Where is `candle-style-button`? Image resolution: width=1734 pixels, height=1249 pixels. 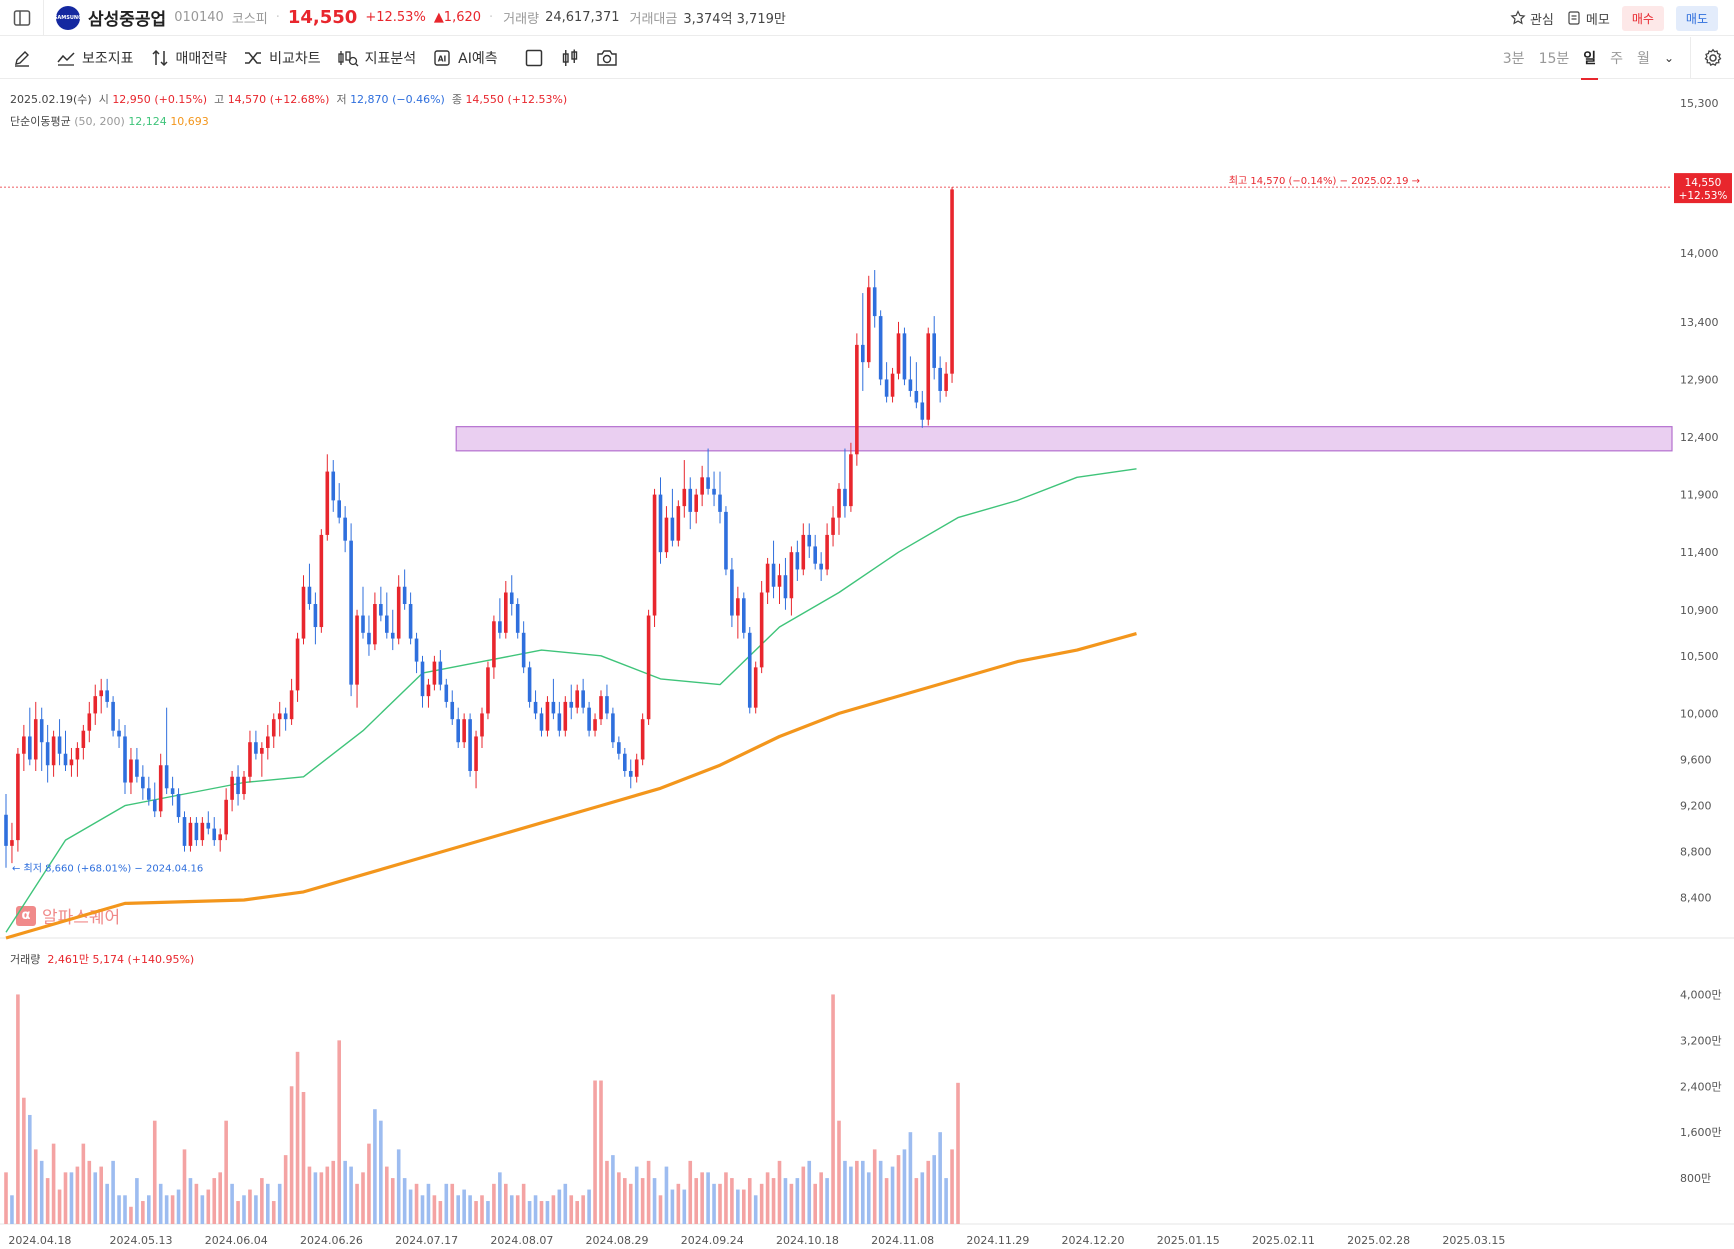 candle-style-button is located at coordinates (570, 58).